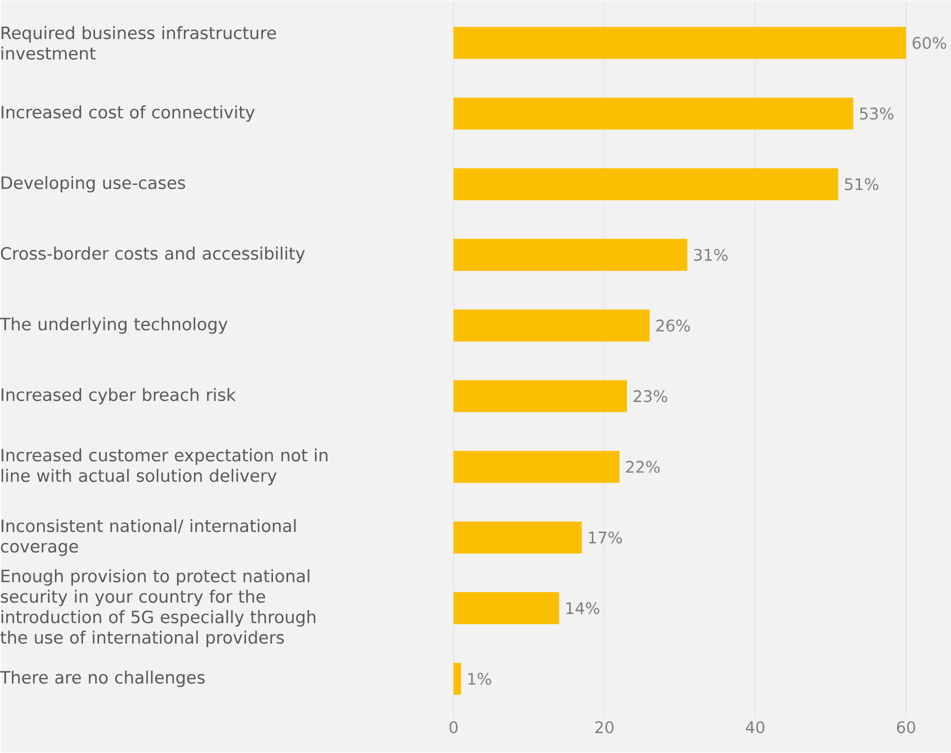 The image size is (951, 753). I want to click on x-tick-label: 40, so click(755, 727).